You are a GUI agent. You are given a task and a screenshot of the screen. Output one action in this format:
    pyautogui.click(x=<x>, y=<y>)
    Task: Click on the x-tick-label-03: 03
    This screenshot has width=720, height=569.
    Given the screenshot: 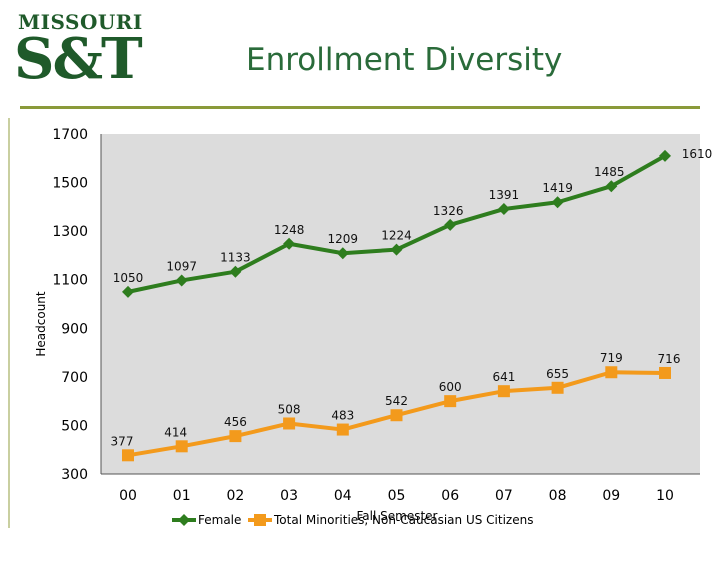 What is the action you would take?
    pyautogui.click(x=289, y=496)
    